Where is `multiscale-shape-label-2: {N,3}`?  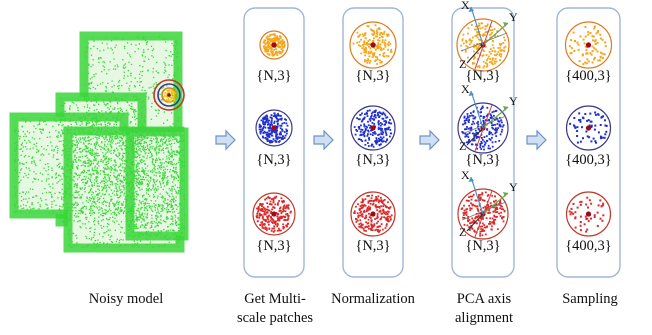 multiscale-shape-label-2: {N,3} is located at coordinates (273, 160).